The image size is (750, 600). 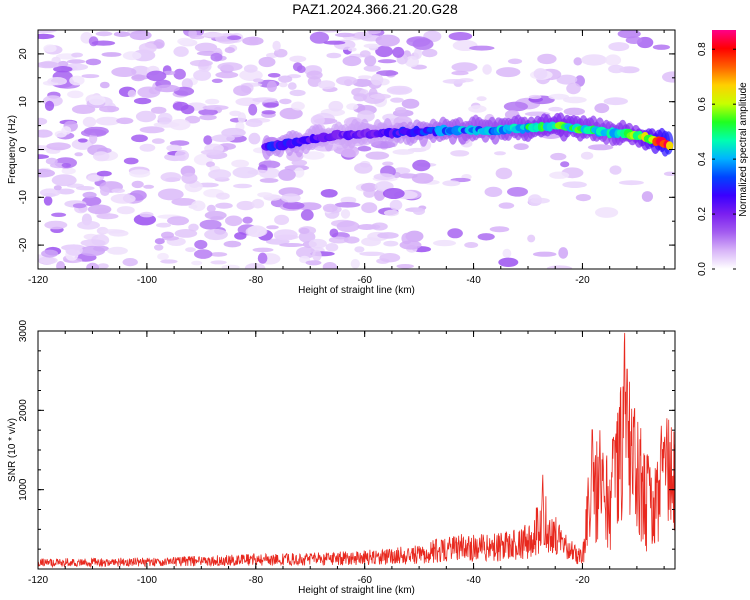 I want to click on spectrogram-x-tick-label: -100, so click(x=147, y=280).